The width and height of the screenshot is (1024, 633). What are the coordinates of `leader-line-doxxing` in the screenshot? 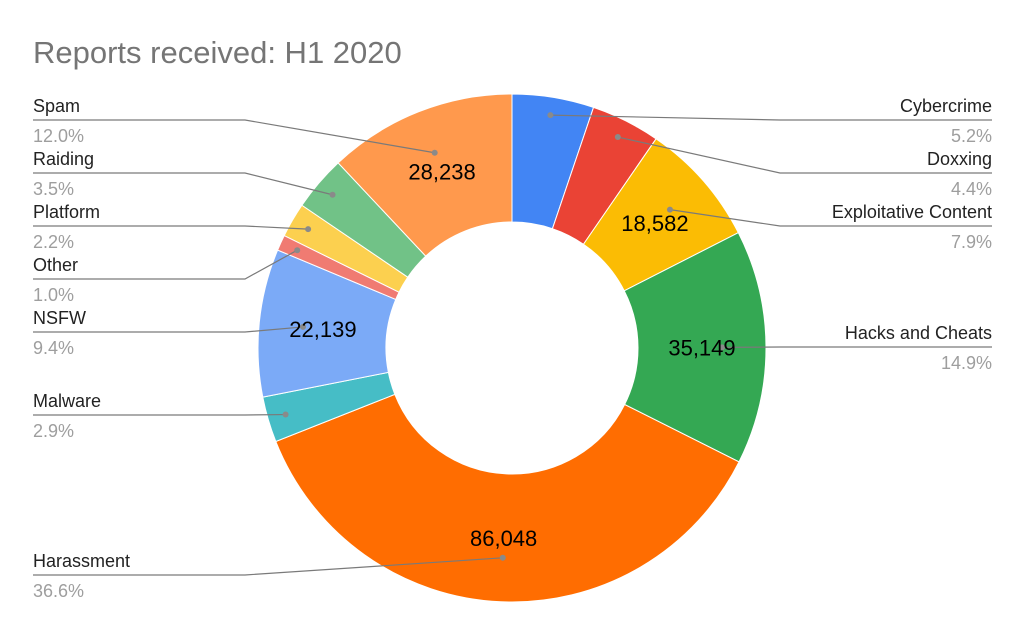 It's located at (804, 155).